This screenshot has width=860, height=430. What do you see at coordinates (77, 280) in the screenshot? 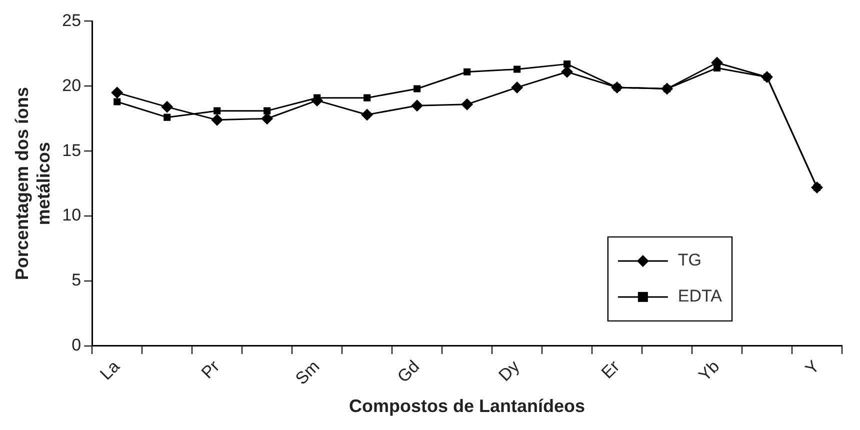
I see `y-tick-label: 5` at bounding box center [77, 280].